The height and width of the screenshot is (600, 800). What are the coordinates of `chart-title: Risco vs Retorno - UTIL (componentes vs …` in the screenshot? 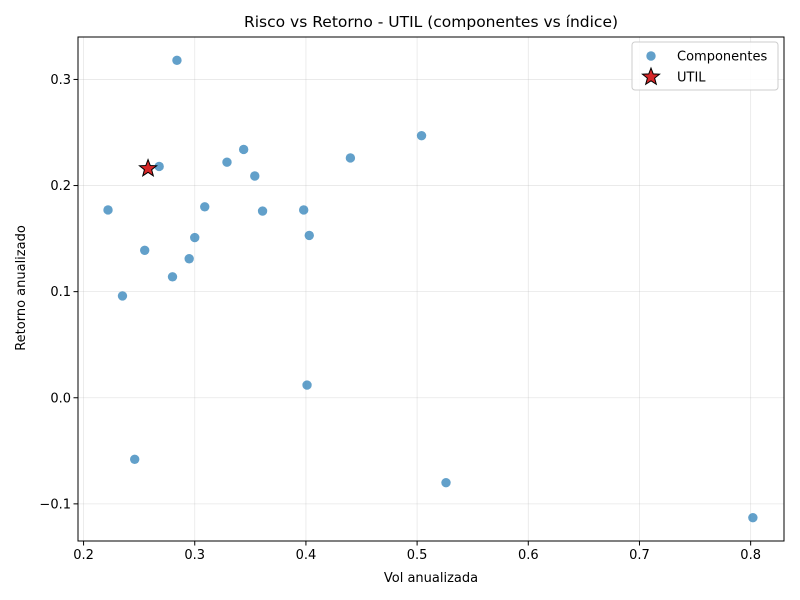 It's located at (431, 22).